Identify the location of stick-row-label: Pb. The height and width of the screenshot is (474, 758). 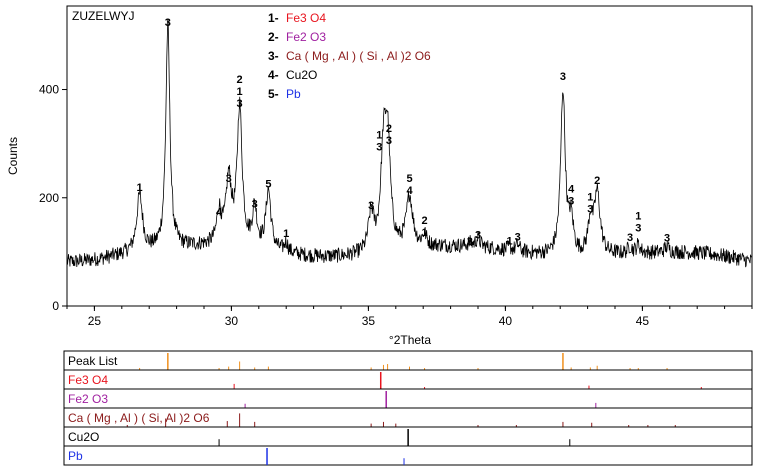
(75, 456).